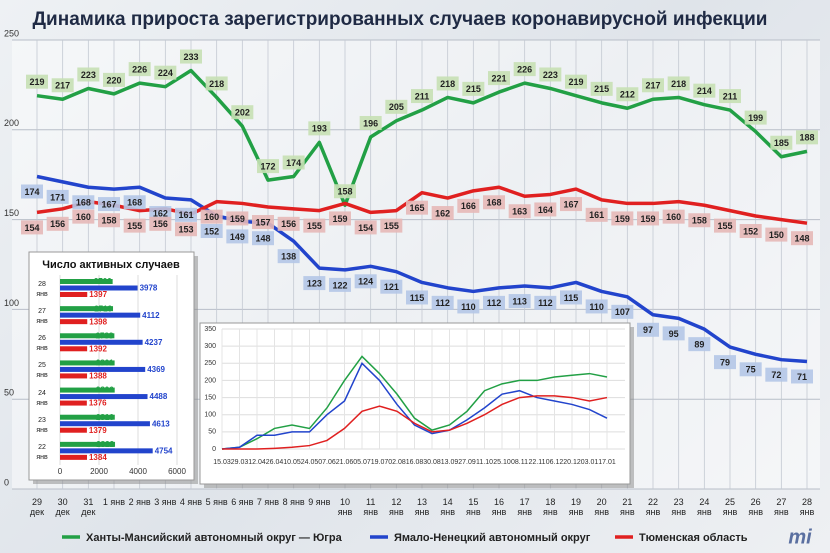  Describe the element at coordinates (776, 235) in the screenshot. I see `data-label: 150` at that location.